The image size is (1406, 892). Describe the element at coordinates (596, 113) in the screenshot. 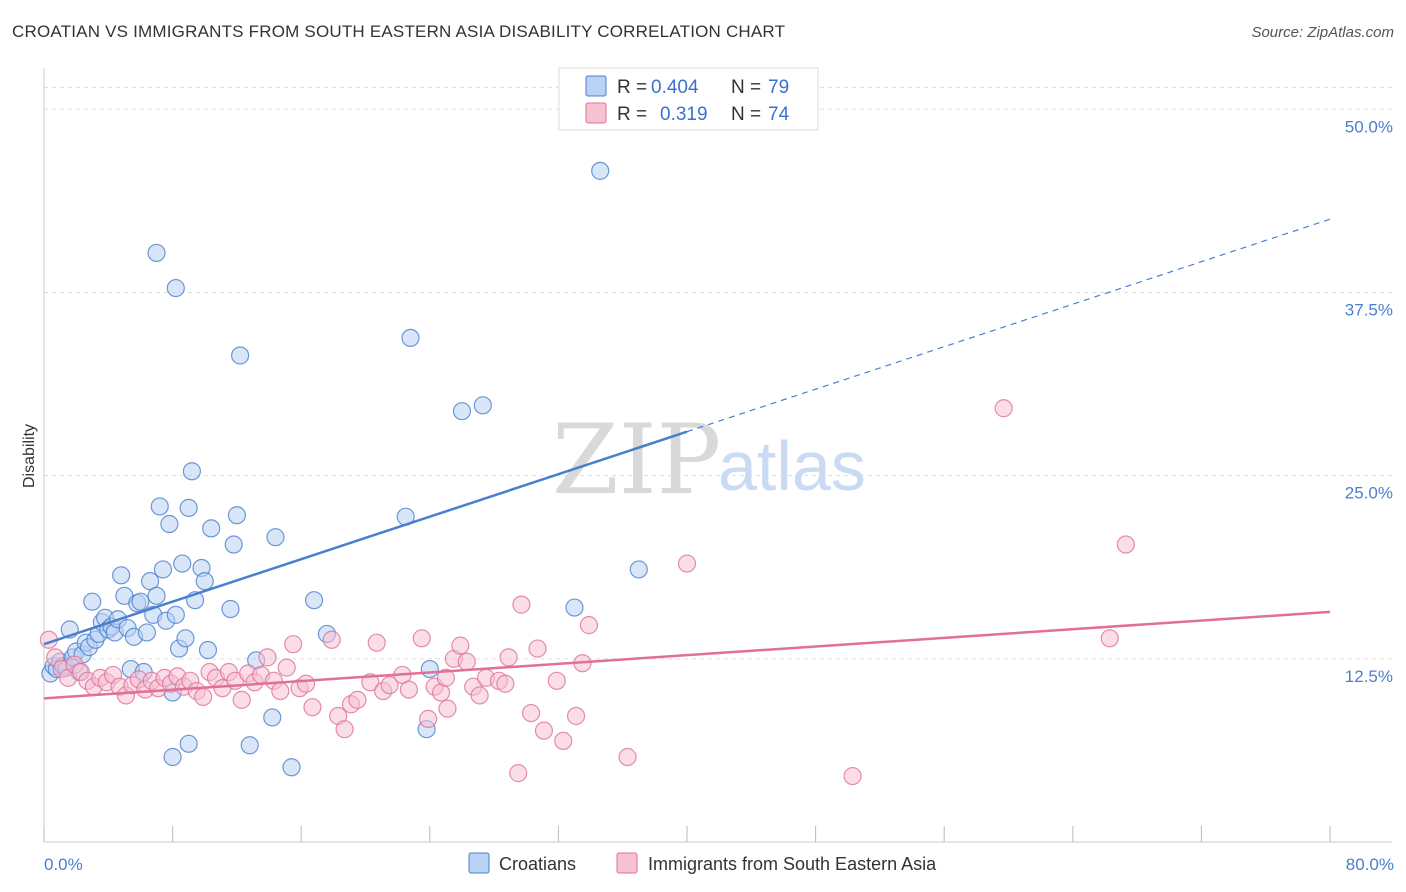

I see `legend-swatch-immigrants` at that location.